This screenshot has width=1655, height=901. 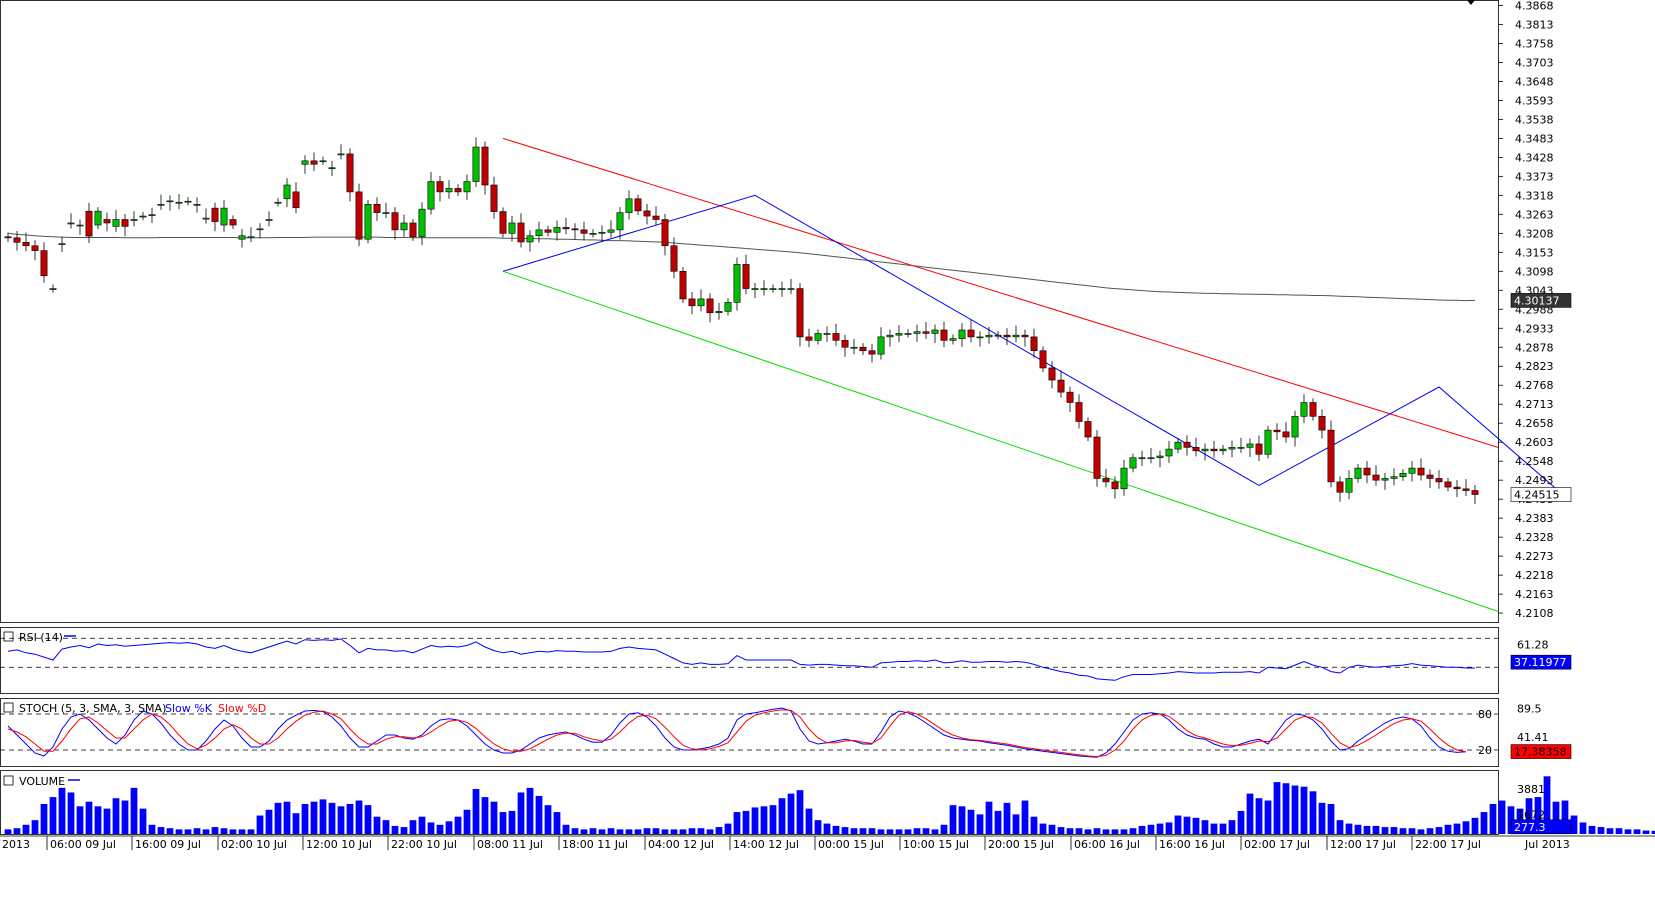 What do you see at coordinates (1534, 518) in the screenshot?
I see `price-tick-label: 4.2383` at bounding box center [1534, 518].